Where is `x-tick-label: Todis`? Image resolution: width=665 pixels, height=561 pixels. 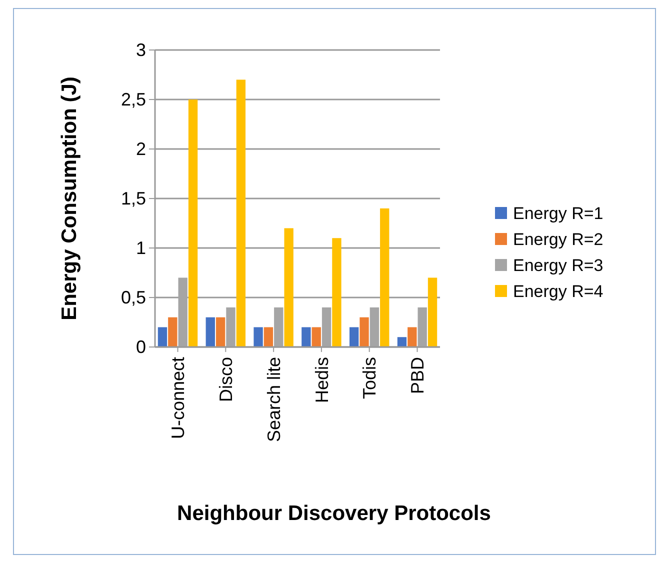
x-tick-label: Todis is located at coordinates (370, 378).